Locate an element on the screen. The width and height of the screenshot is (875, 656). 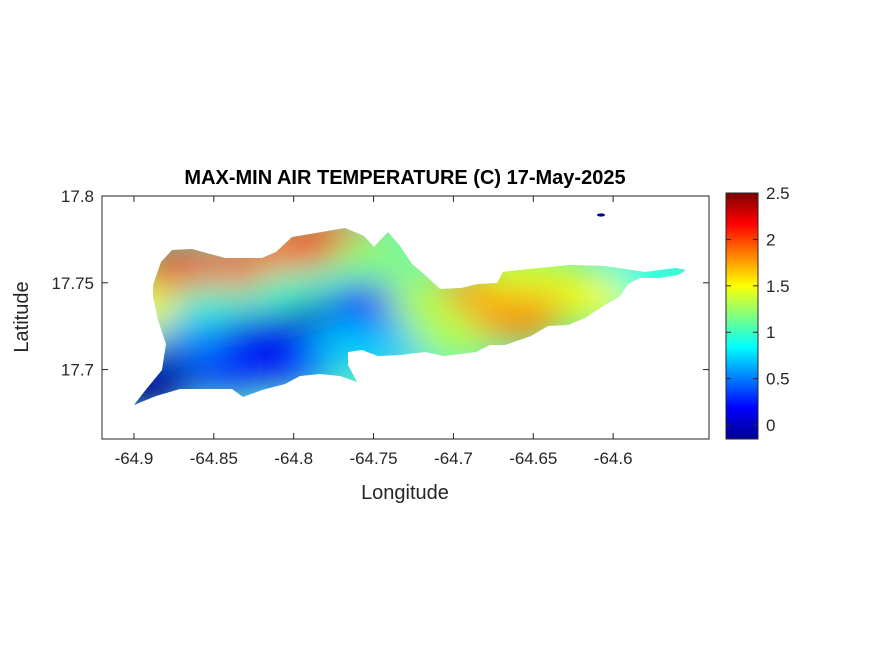
y-tick-label: 17.75 is located at coordinates (72, 283).